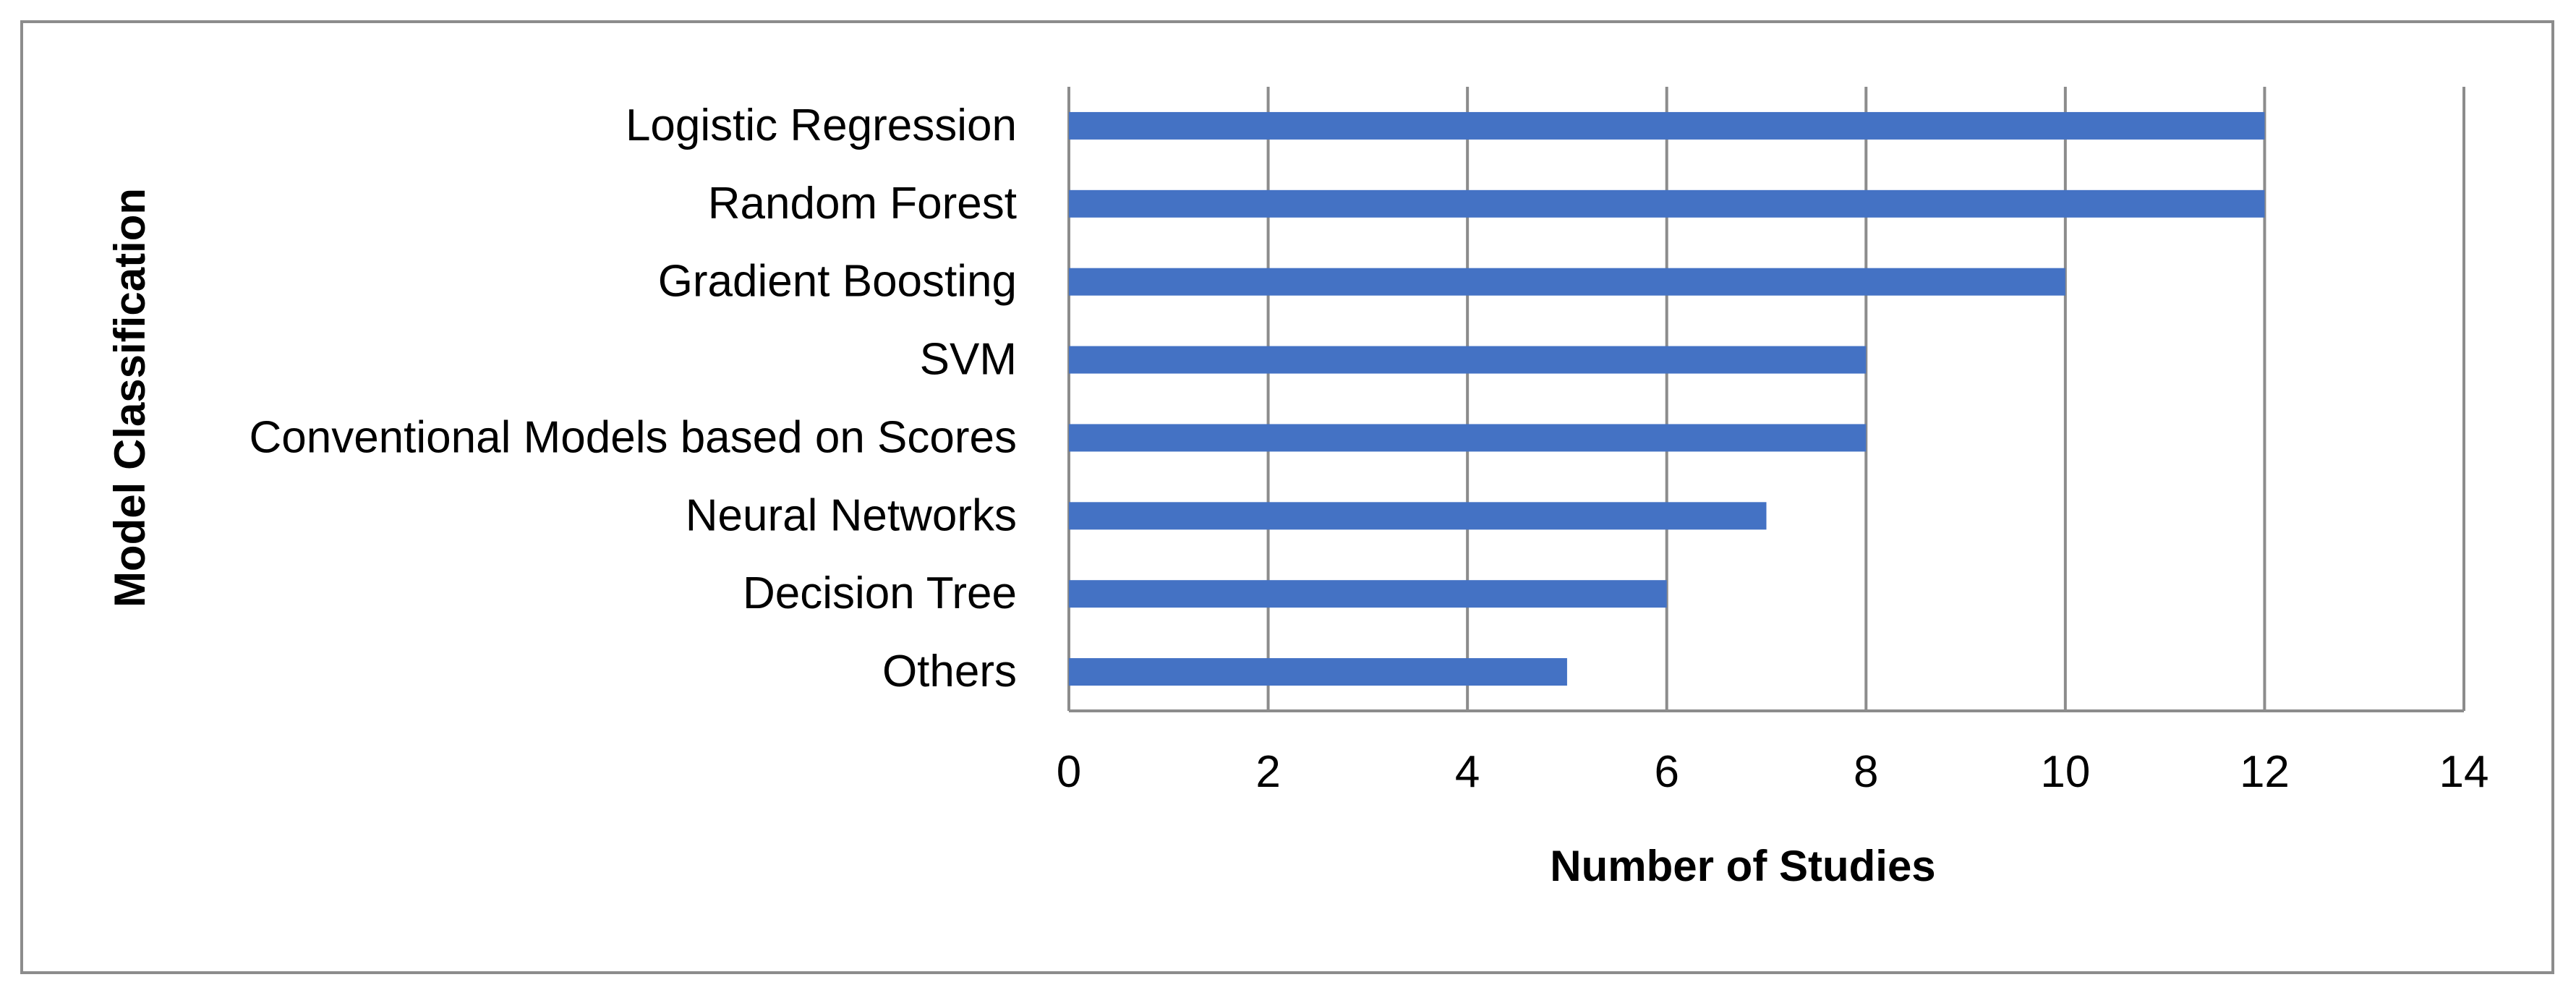 The height and width of the screenshot is (998, 2576). Describe the element at coordinates (880, 593) in the screenshot. I see `category-label: Decision Tree` at that location.